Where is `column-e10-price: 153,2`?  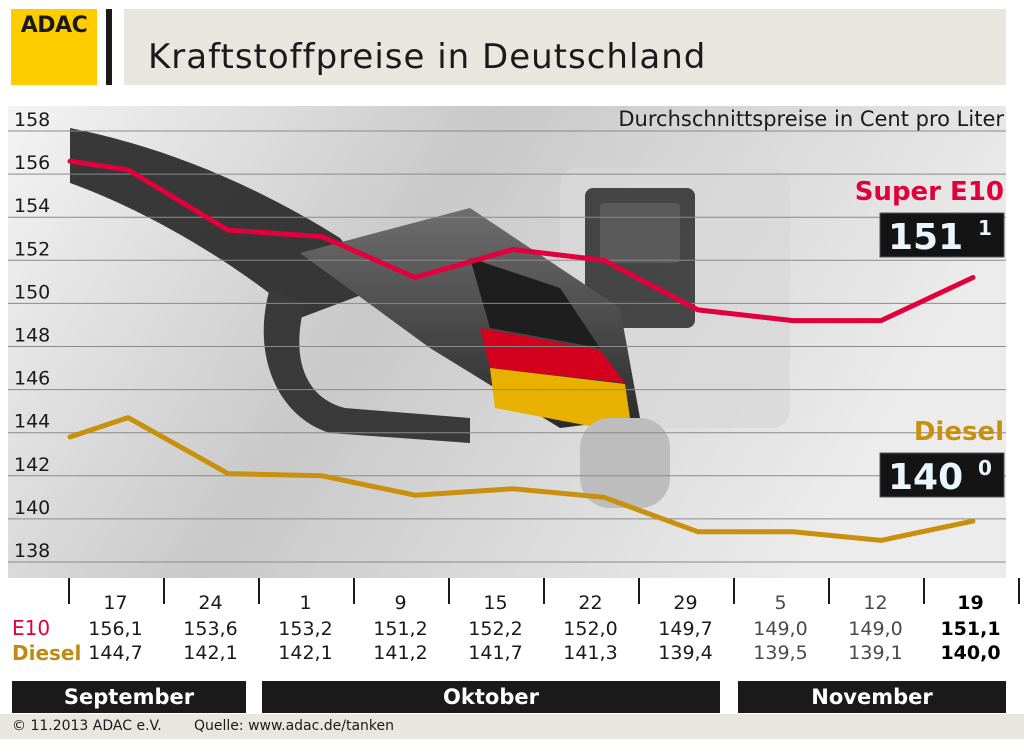
column-e10-price: 153,2 is located at coordinates (305, 629).